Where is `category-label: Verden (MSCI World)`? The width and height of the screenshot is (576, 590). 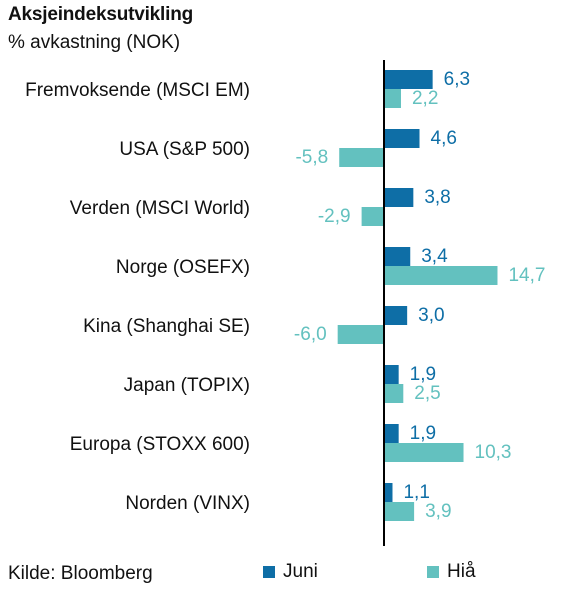 category-label: Verden (MSCI World) is located at coordinates (160, 208).